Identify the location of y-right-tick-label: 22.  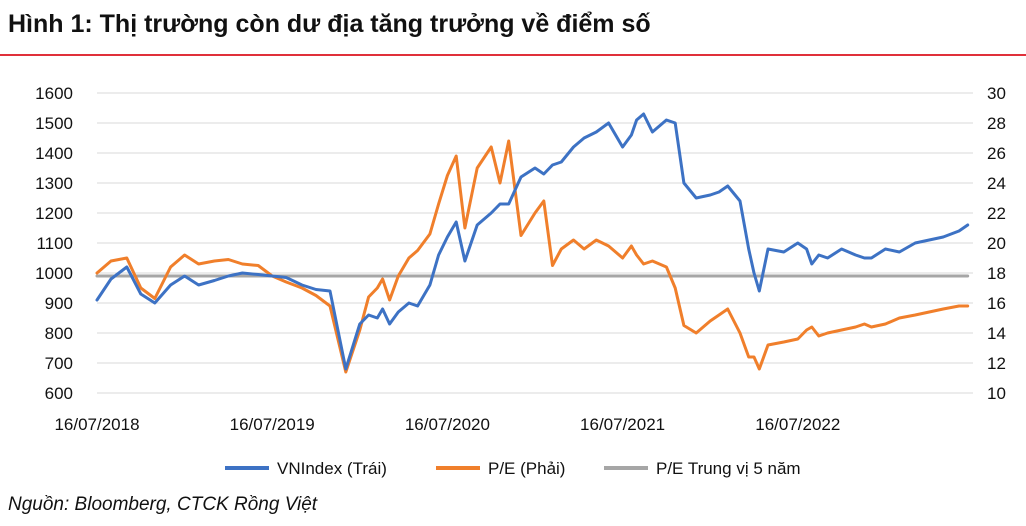
(996, 213).